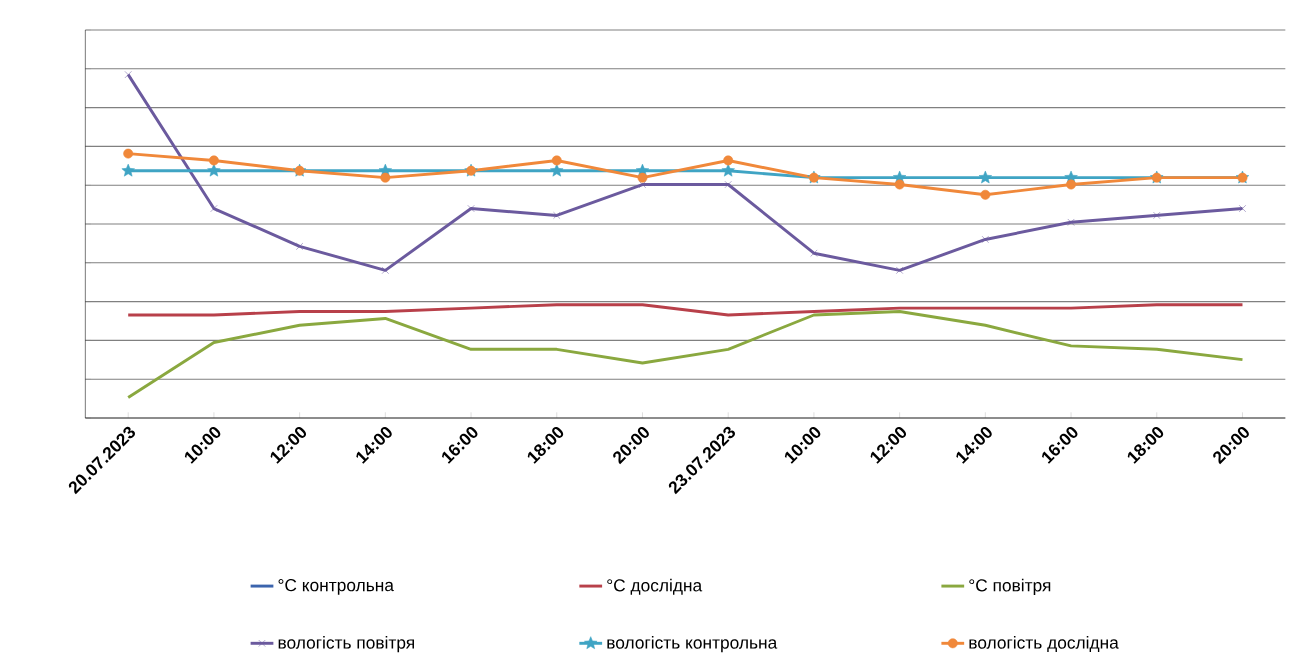  What do you see at coordinates (1044, 644) in the screenshot?
I see `legend-label: вологість дослідна` at bounding box center [1044, 644].